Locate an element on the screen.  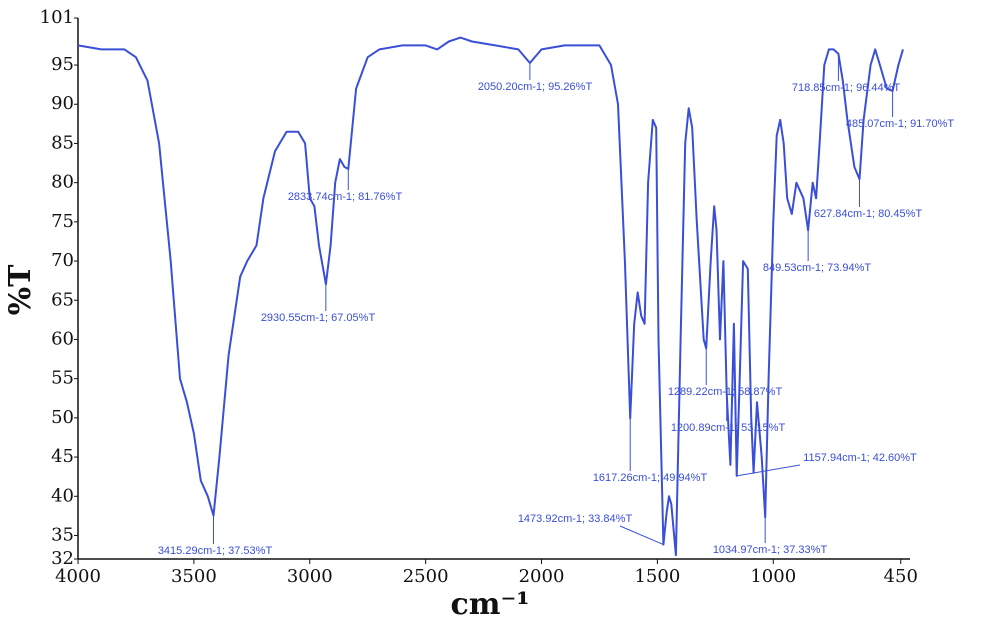
y-tick-label: 95 is located at coordinates (62, 64).